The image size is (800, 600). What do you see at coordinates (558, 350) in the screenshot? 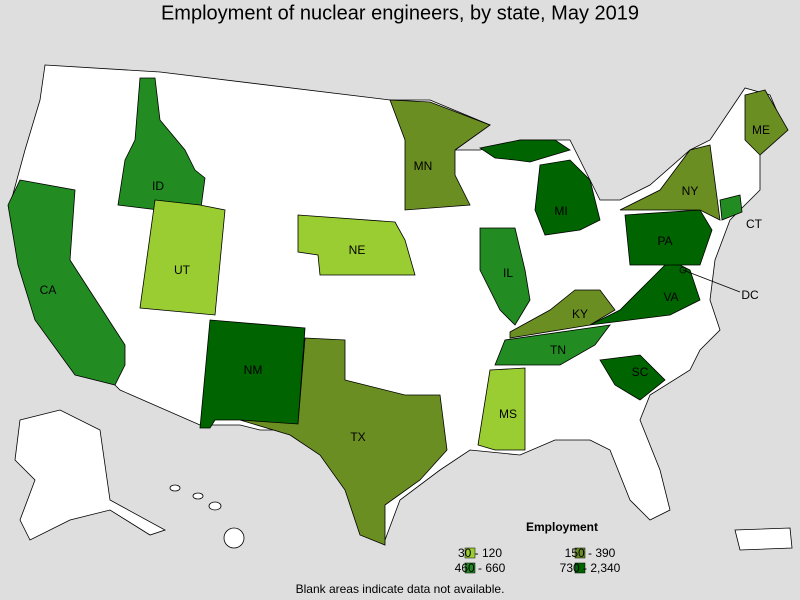
I see `state-label: TN` at bounding box center [558, 350].